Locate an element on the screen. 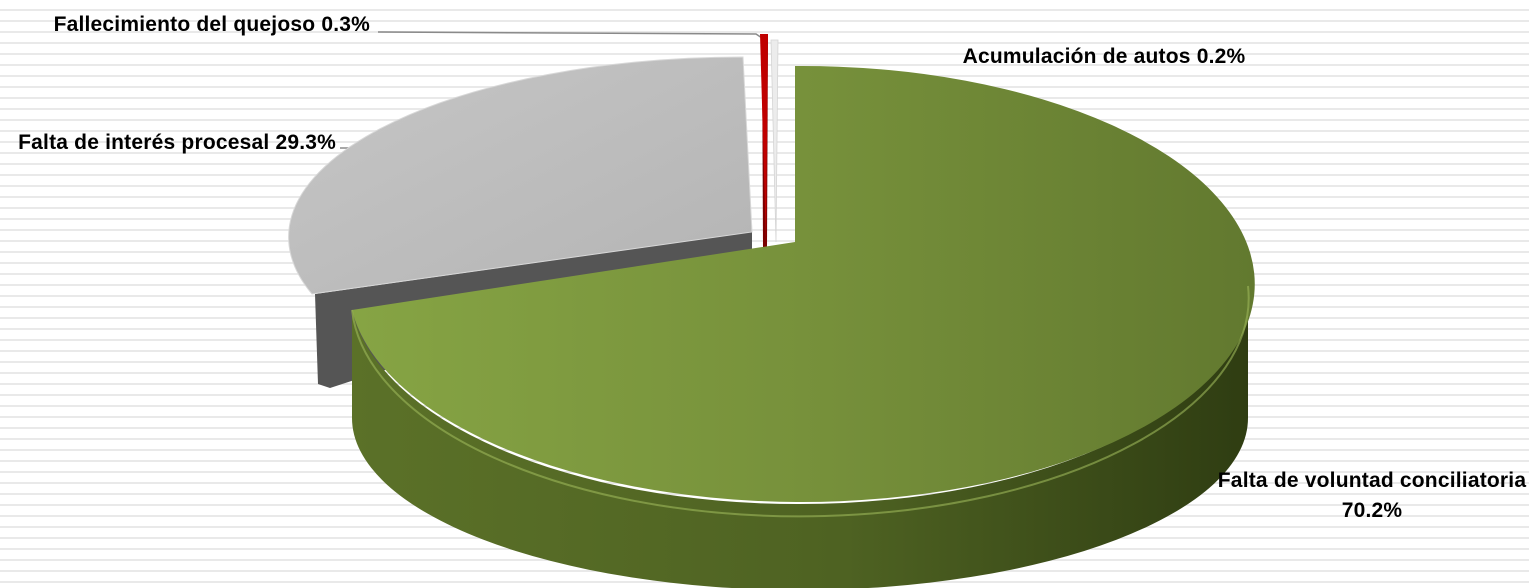 This screenshot has height=588, width=1529. label-fallecimiento: Fallecimiento del quejoso 0.3% is located at coordinates (212, 24).